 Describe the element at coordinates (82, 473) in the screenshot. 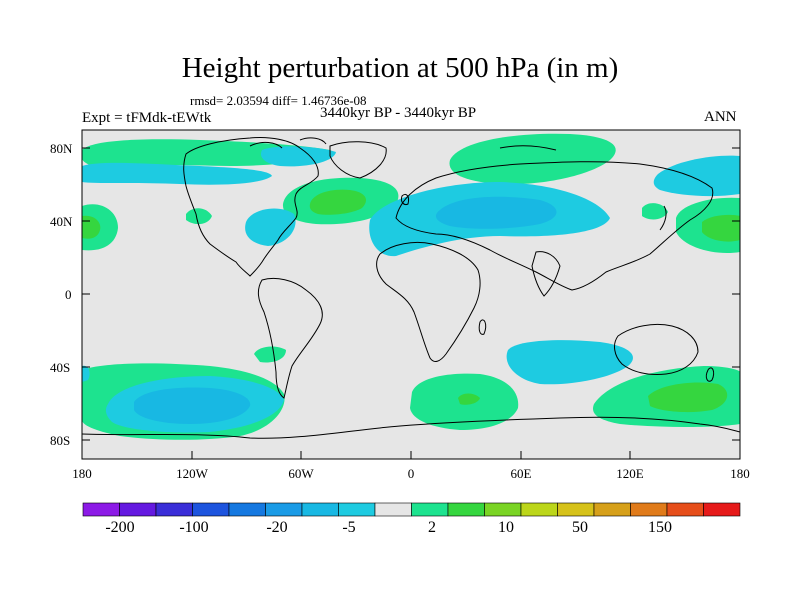

I see `lon-label-180w: 180` at that location.